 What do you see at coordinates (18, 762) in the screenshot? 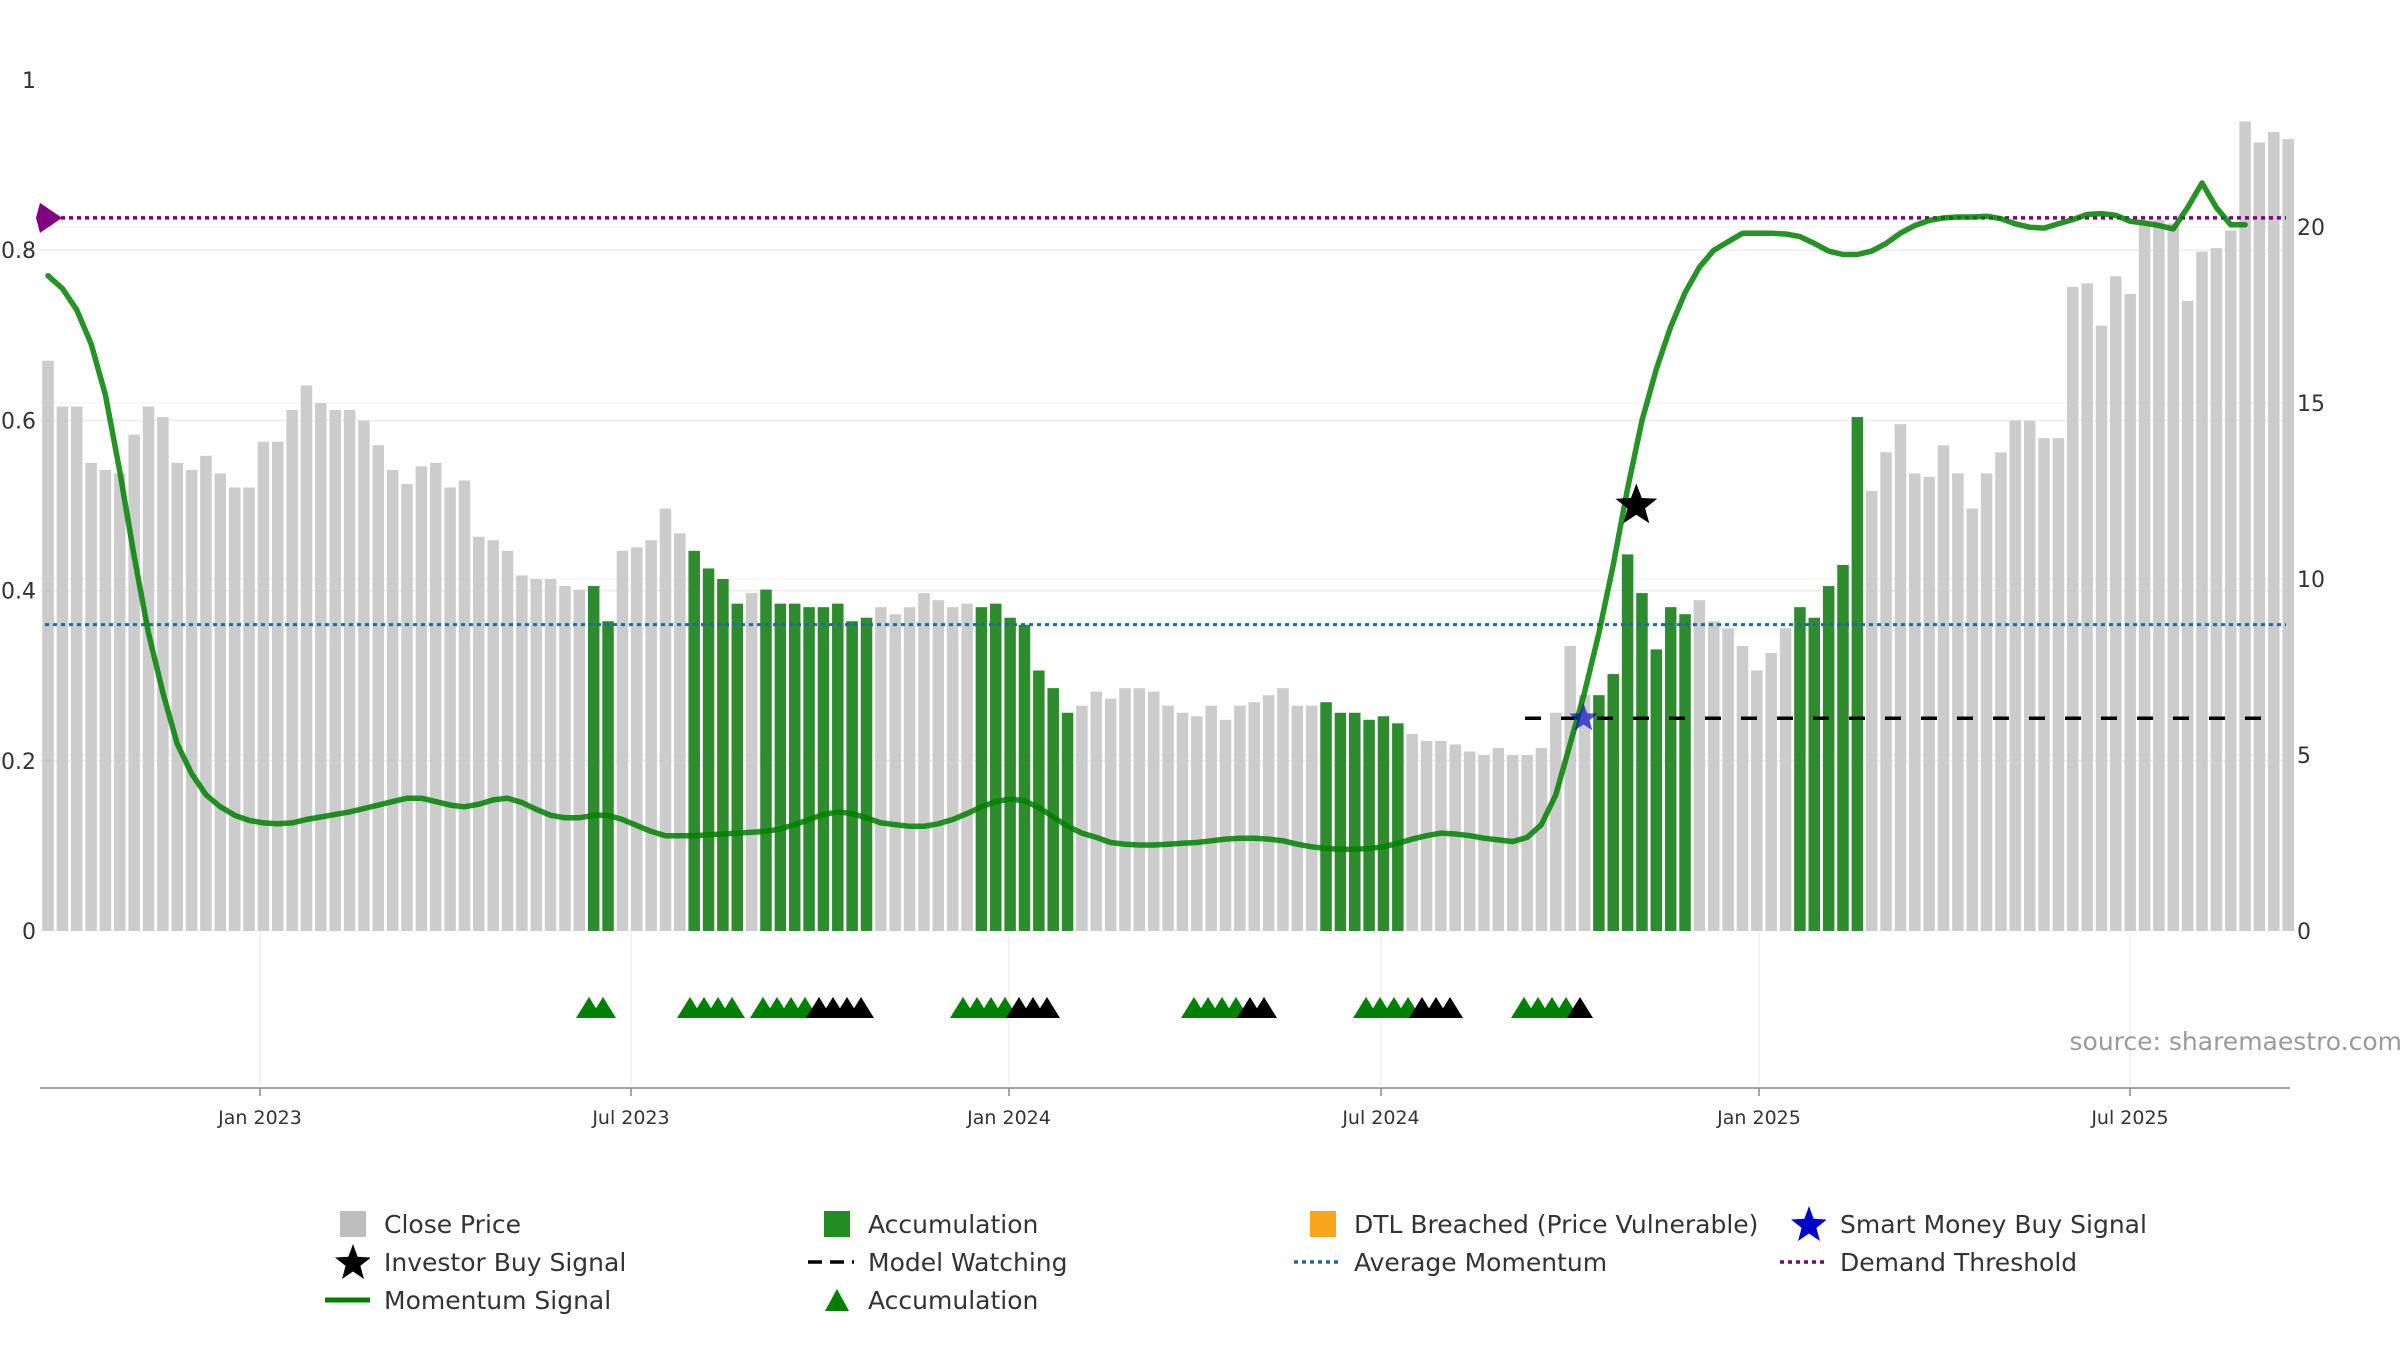
I see `left-axis-tick-label: 0.2` at bounding box center [18, 762].